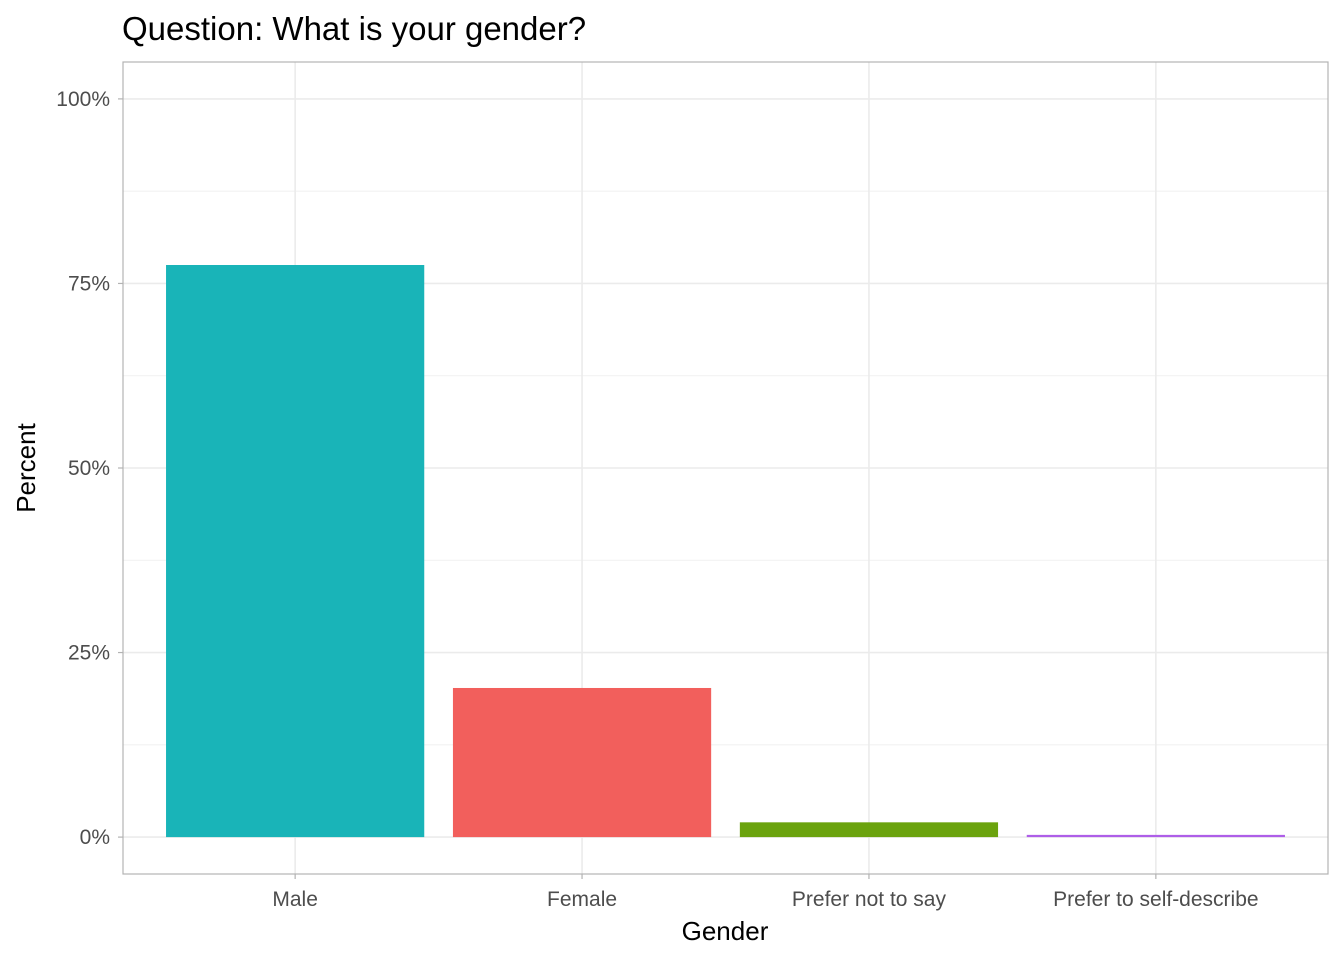  What do you see at coordinates (354, 28) in the screenshot?
I see `chart-title: Question: What is your gender?` at bounding box center [354, 28].